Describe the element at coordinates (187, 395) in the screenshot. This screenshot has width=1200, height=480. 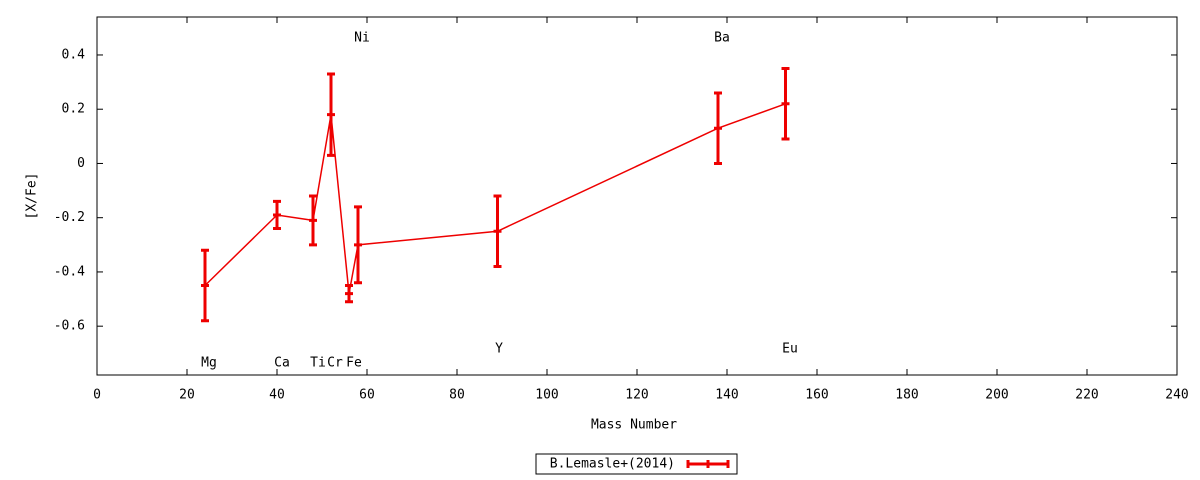
I see `x-tick-label: 20` at that location.